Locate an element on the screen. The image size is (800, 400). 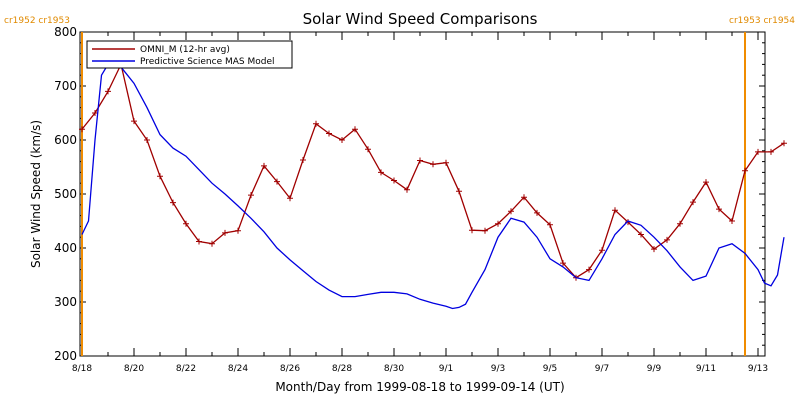
chart-title: Solar Wind Speed Comparisons is located at coordinates (420, 19).